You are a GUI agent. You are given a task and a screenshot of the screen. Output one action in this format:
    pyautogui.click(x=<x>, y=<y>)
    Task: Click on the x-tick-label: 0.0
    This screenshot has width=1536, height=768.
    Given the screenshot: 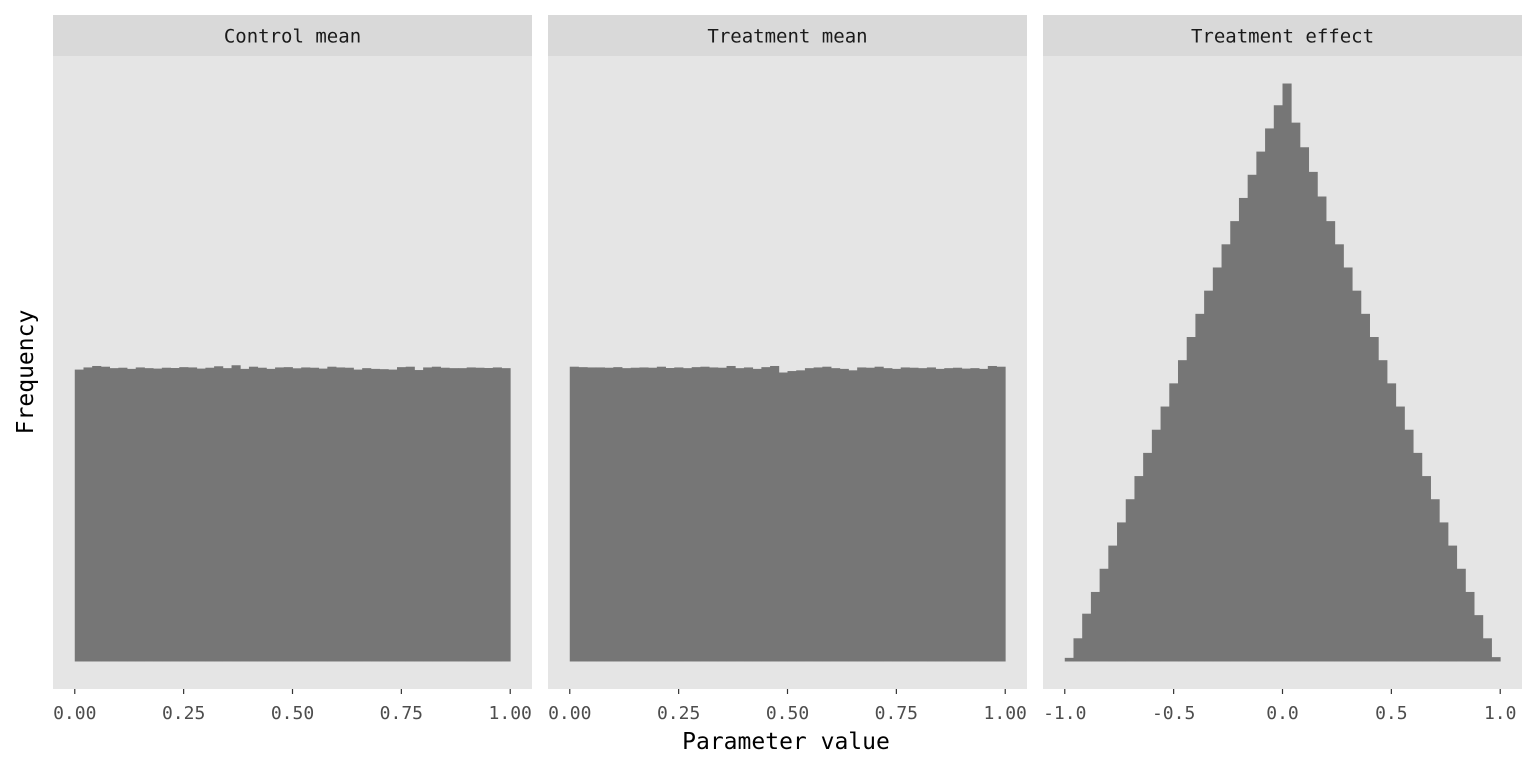 What is the action you would take?
    pyautogui.click(x=1282, y=713)
    